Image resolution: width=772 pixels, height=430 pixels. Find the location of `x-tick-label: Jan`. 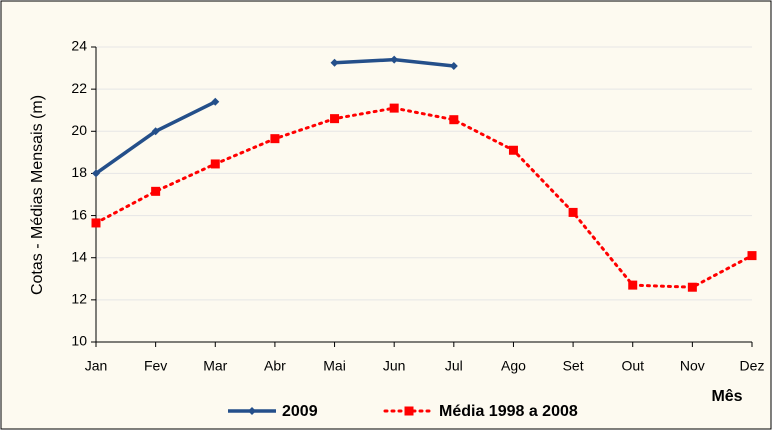

x-tick-label: Jan is located at coordinates (96, 366).